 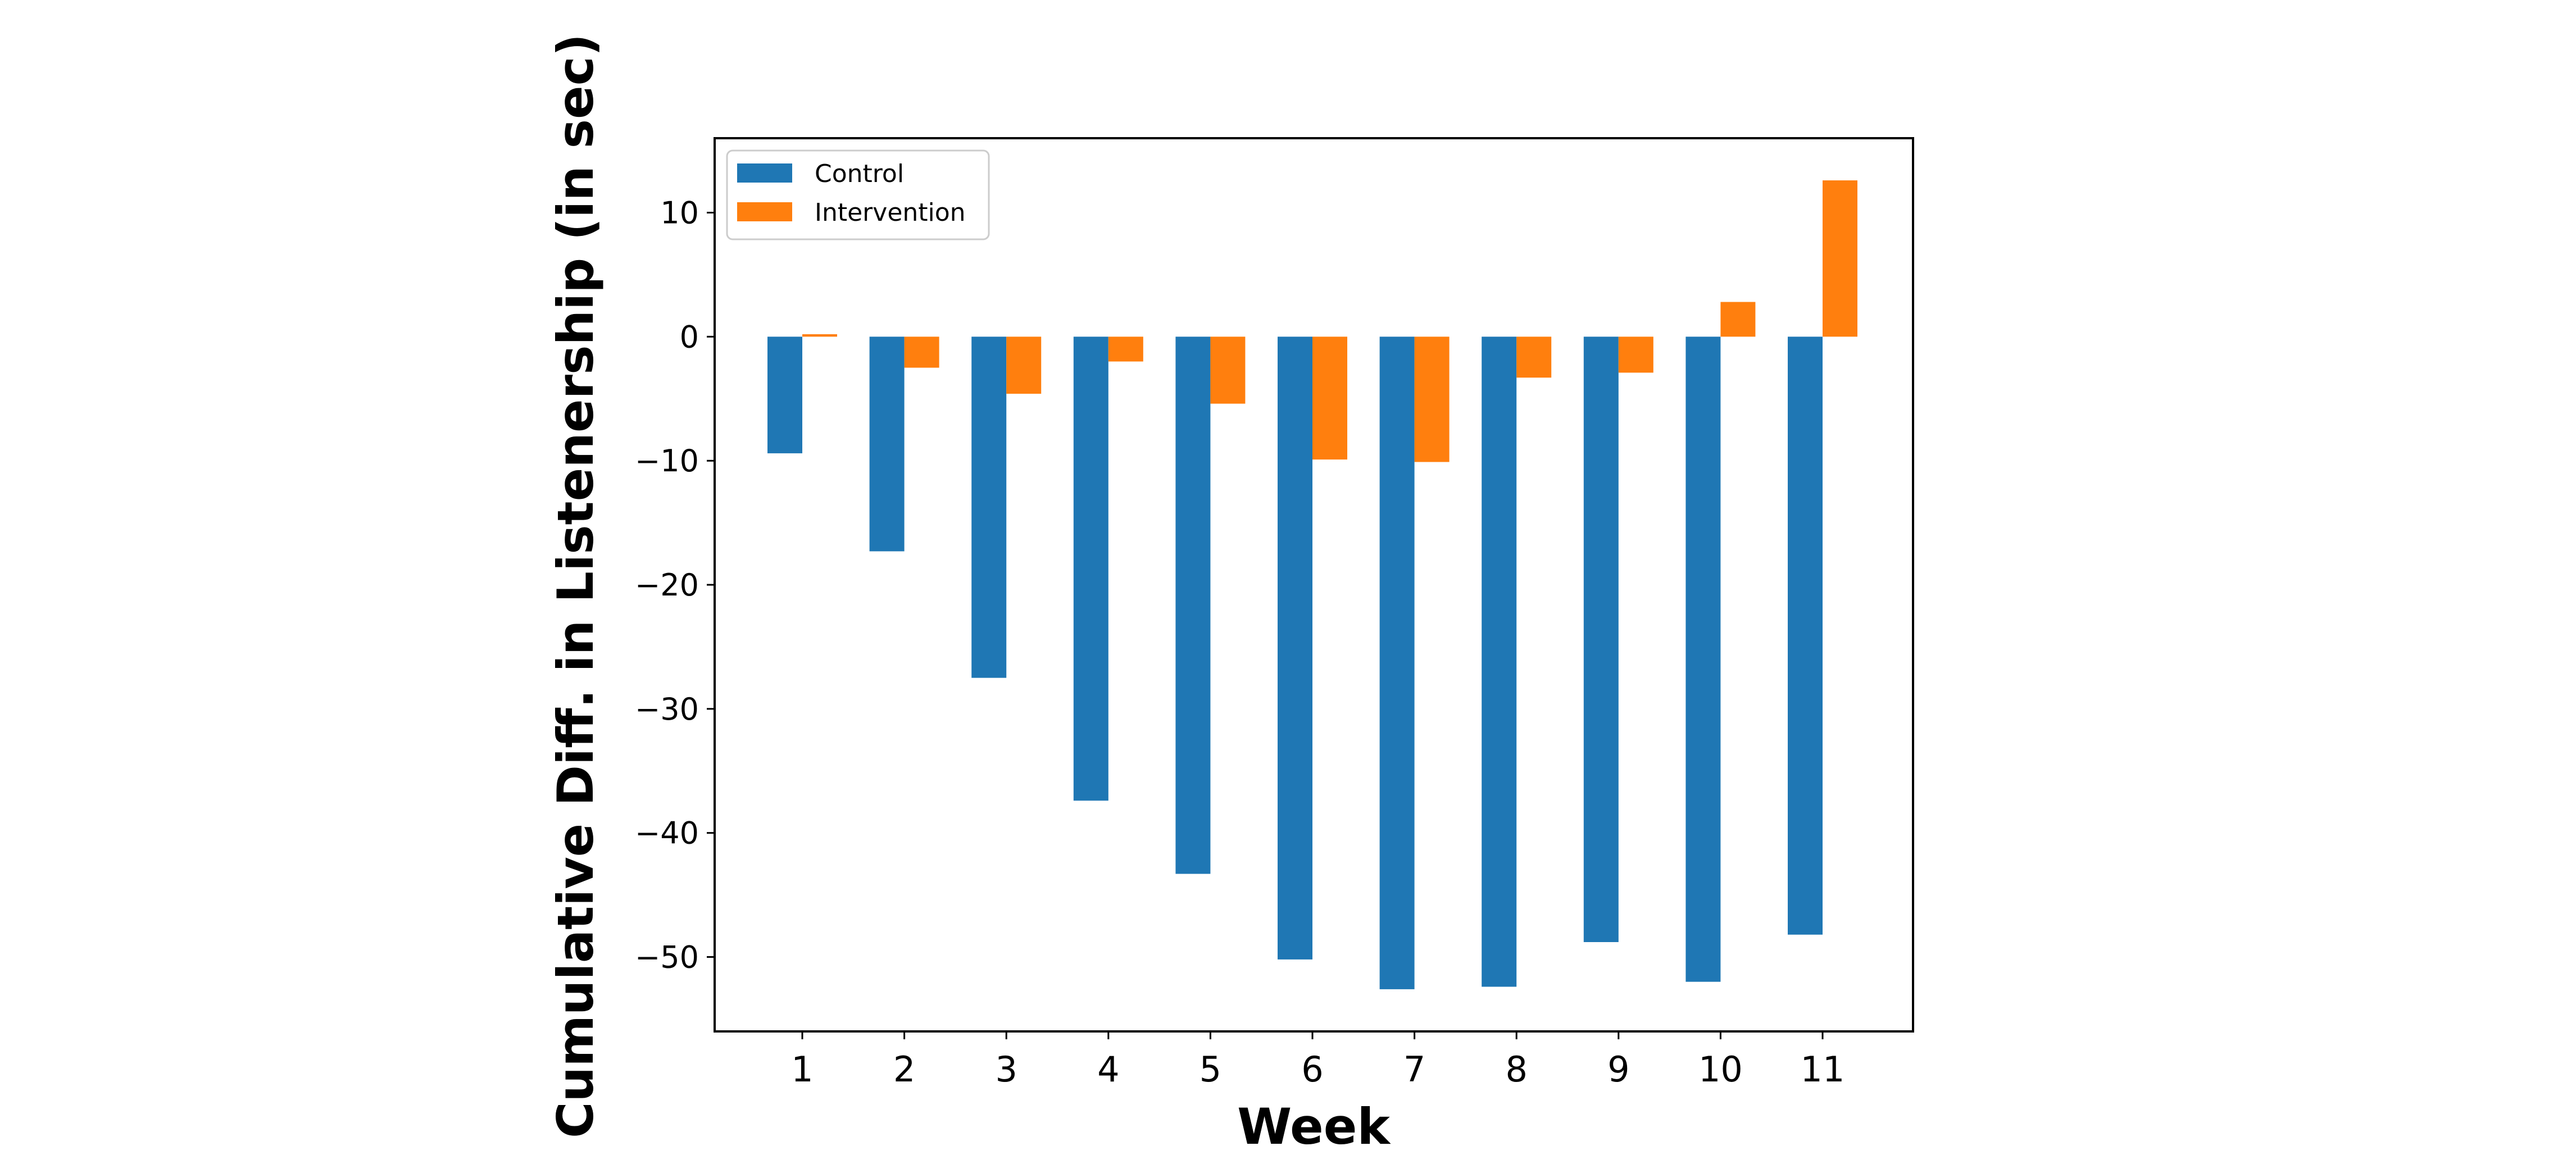 What do you see at coordinates (764, 211) in the screenshot?
I see `legend-swatch-intervention` at bounding box center [764, 211].